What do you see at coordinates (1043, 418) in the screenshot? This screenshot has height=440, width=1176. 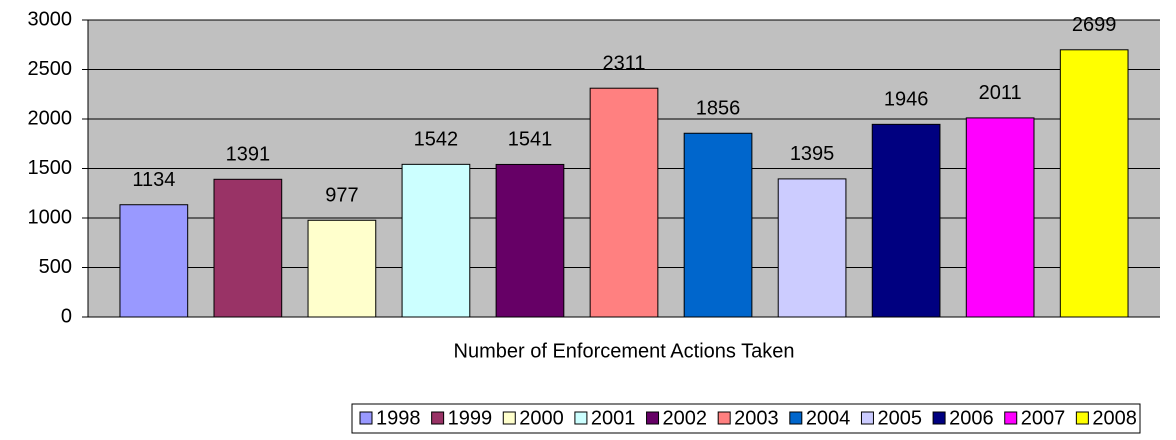 I see `legend-label: 2007` at bounding box center [1043, 418].